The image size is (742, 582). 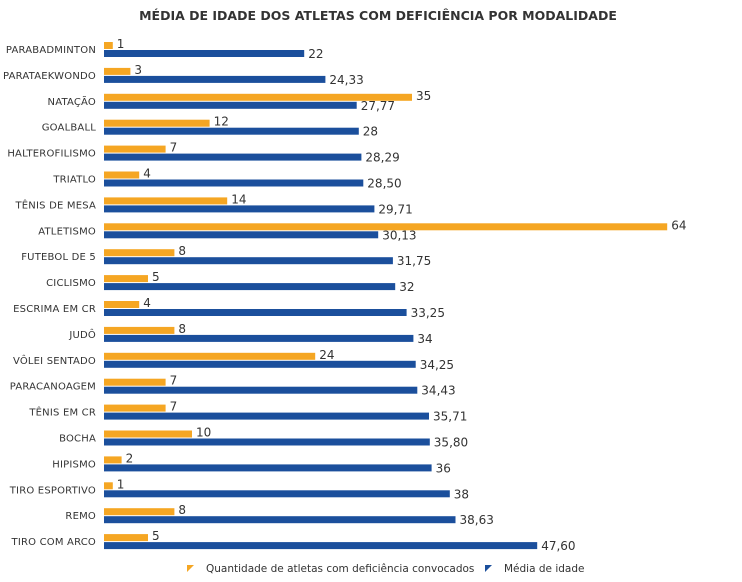 I want to click on value-label-age: 31,75, so click(x=414, y=261).